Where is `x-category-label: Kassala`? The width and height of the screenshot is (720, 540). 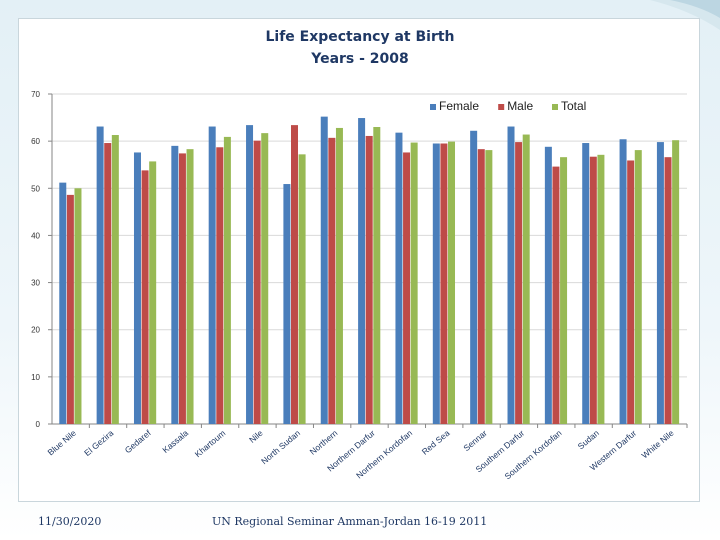 x-category-label: Kassala is located at coordinates (175, 441).